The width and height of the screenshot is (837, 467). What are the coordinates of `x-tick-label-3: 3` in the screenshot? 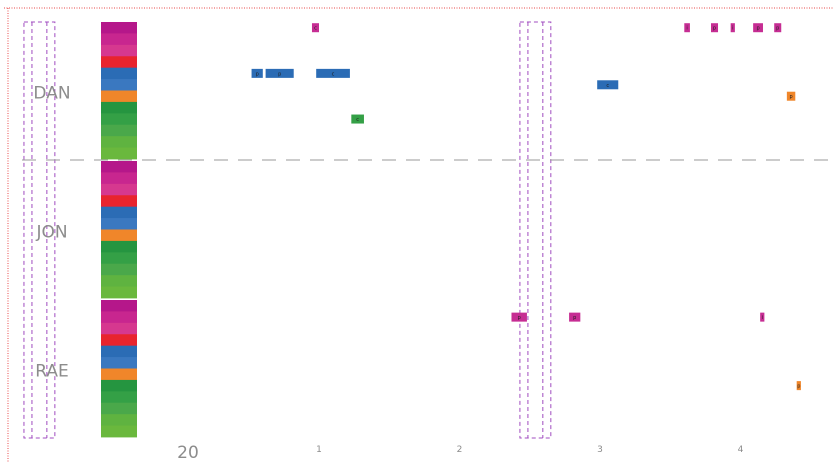 It's located at (600, 450).